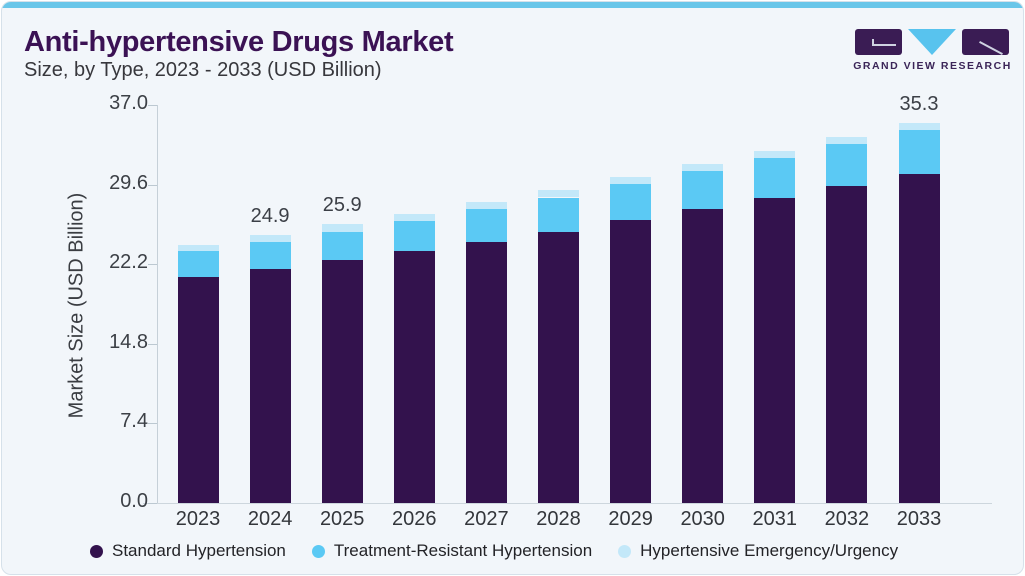 This screenshot has width=1025, height=576. I want to click on bar-value-label-2033: 35.3, so click(919, 104).